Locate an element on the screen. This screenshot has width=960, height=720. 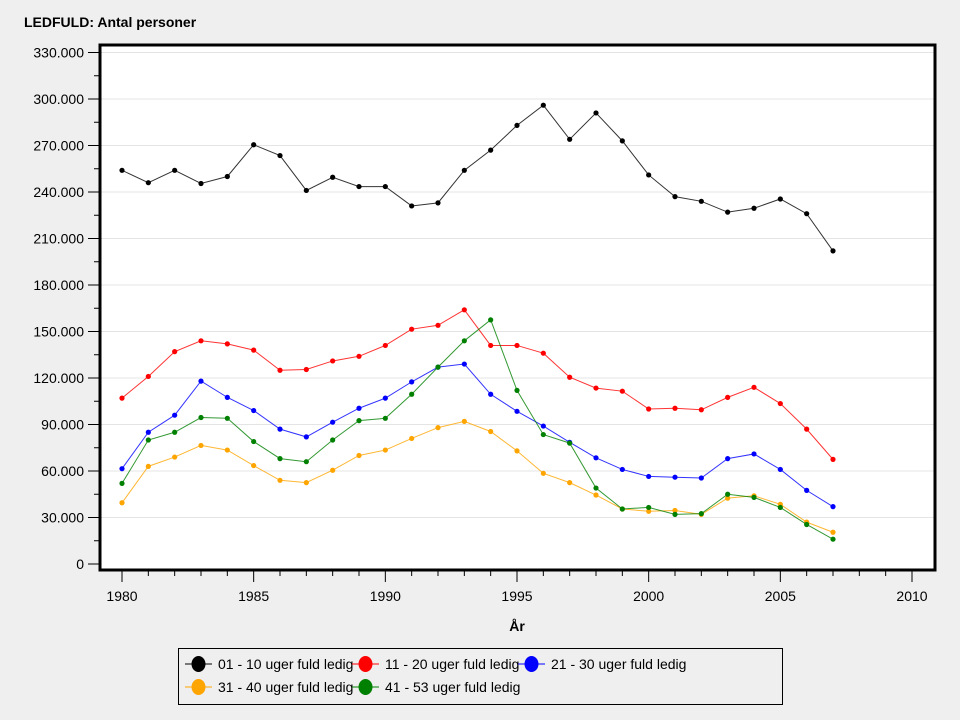
legend-item: 31 - 40 uger fuld ledig is located at coordinates (269, 687).